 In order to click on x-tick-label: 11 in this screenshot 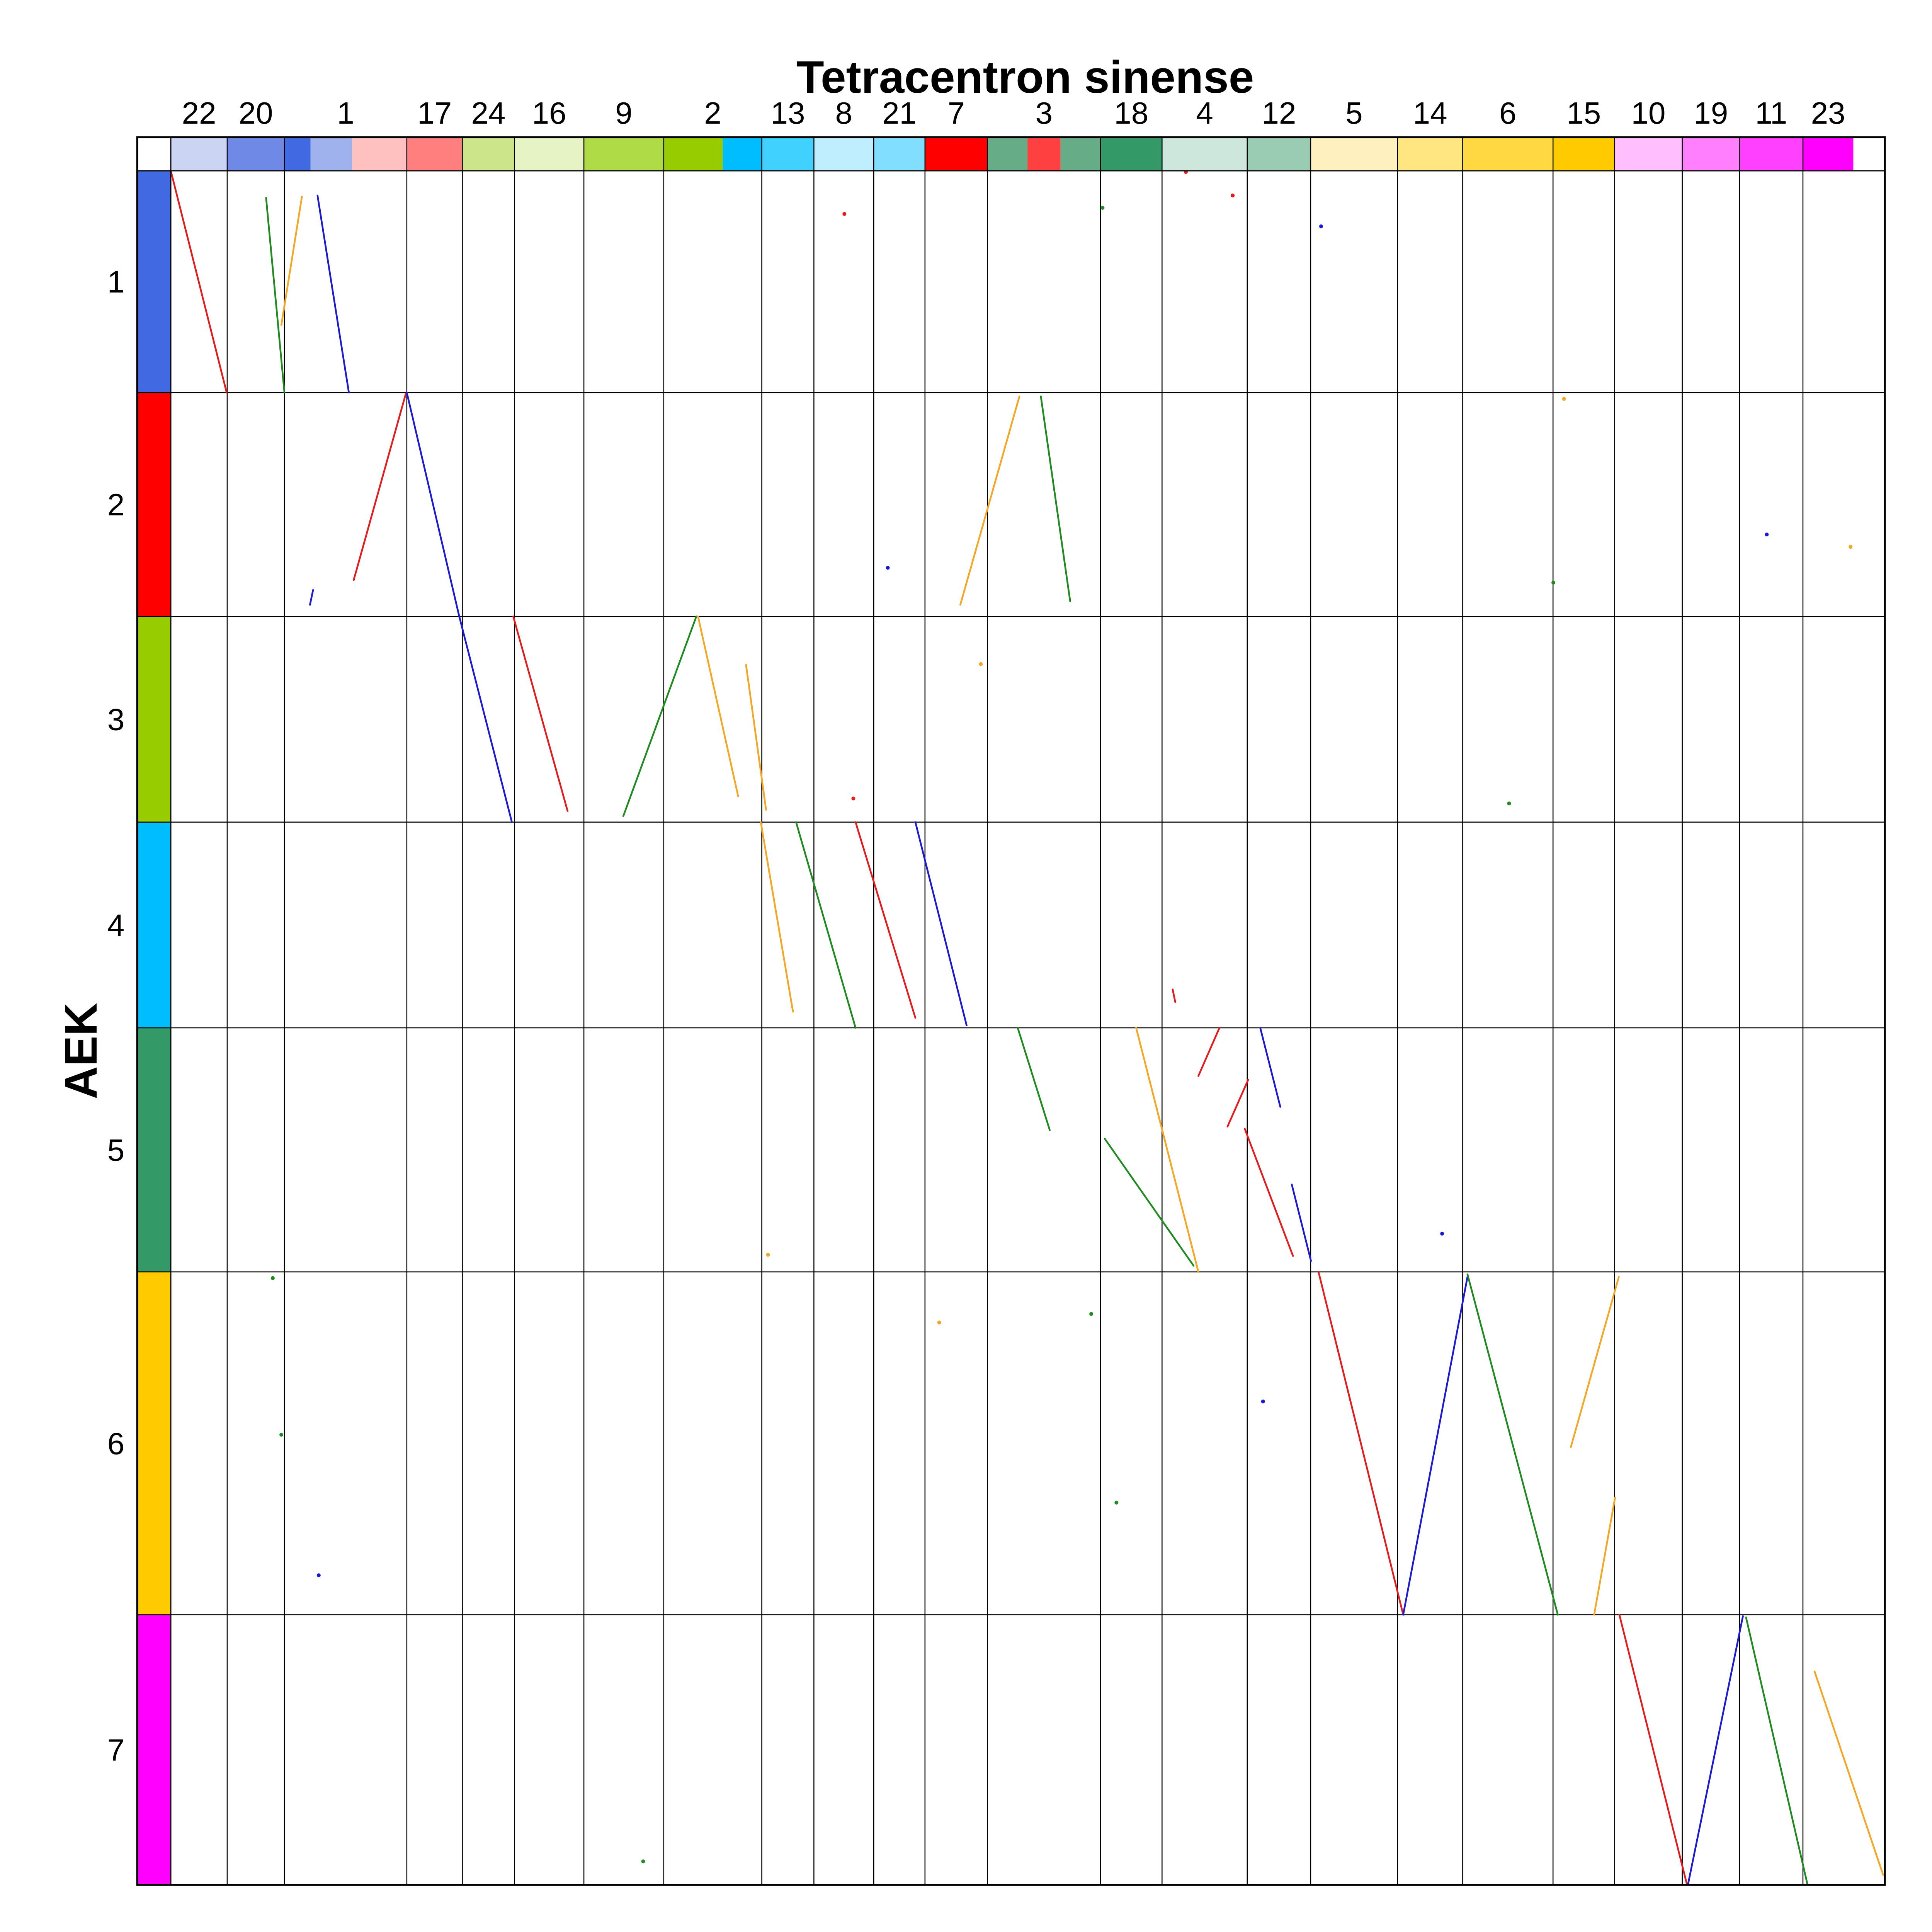, I will do `click(1771, 113)`.